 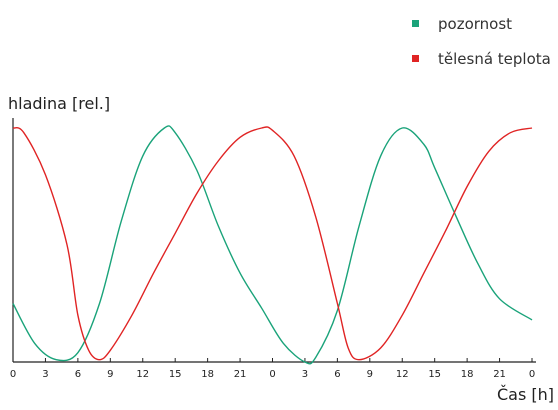 What do you see at coordinates (475, 24) in the screenshot?
I see `legend-label-pozornost: pozornost` at bounding box center [475, 24].